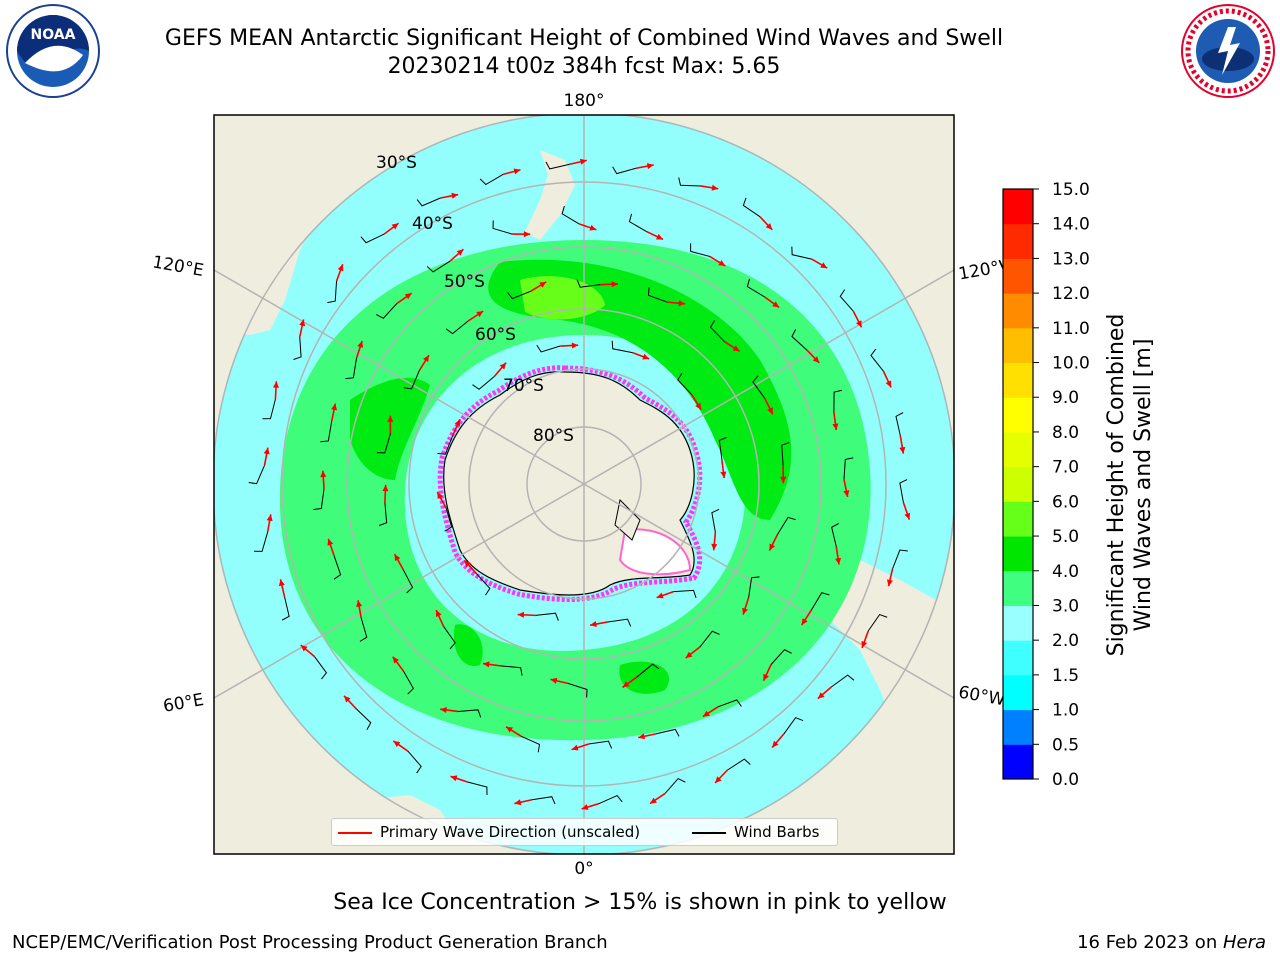  I want to click on wave-band-4-5m-patch, so click(644, 677).